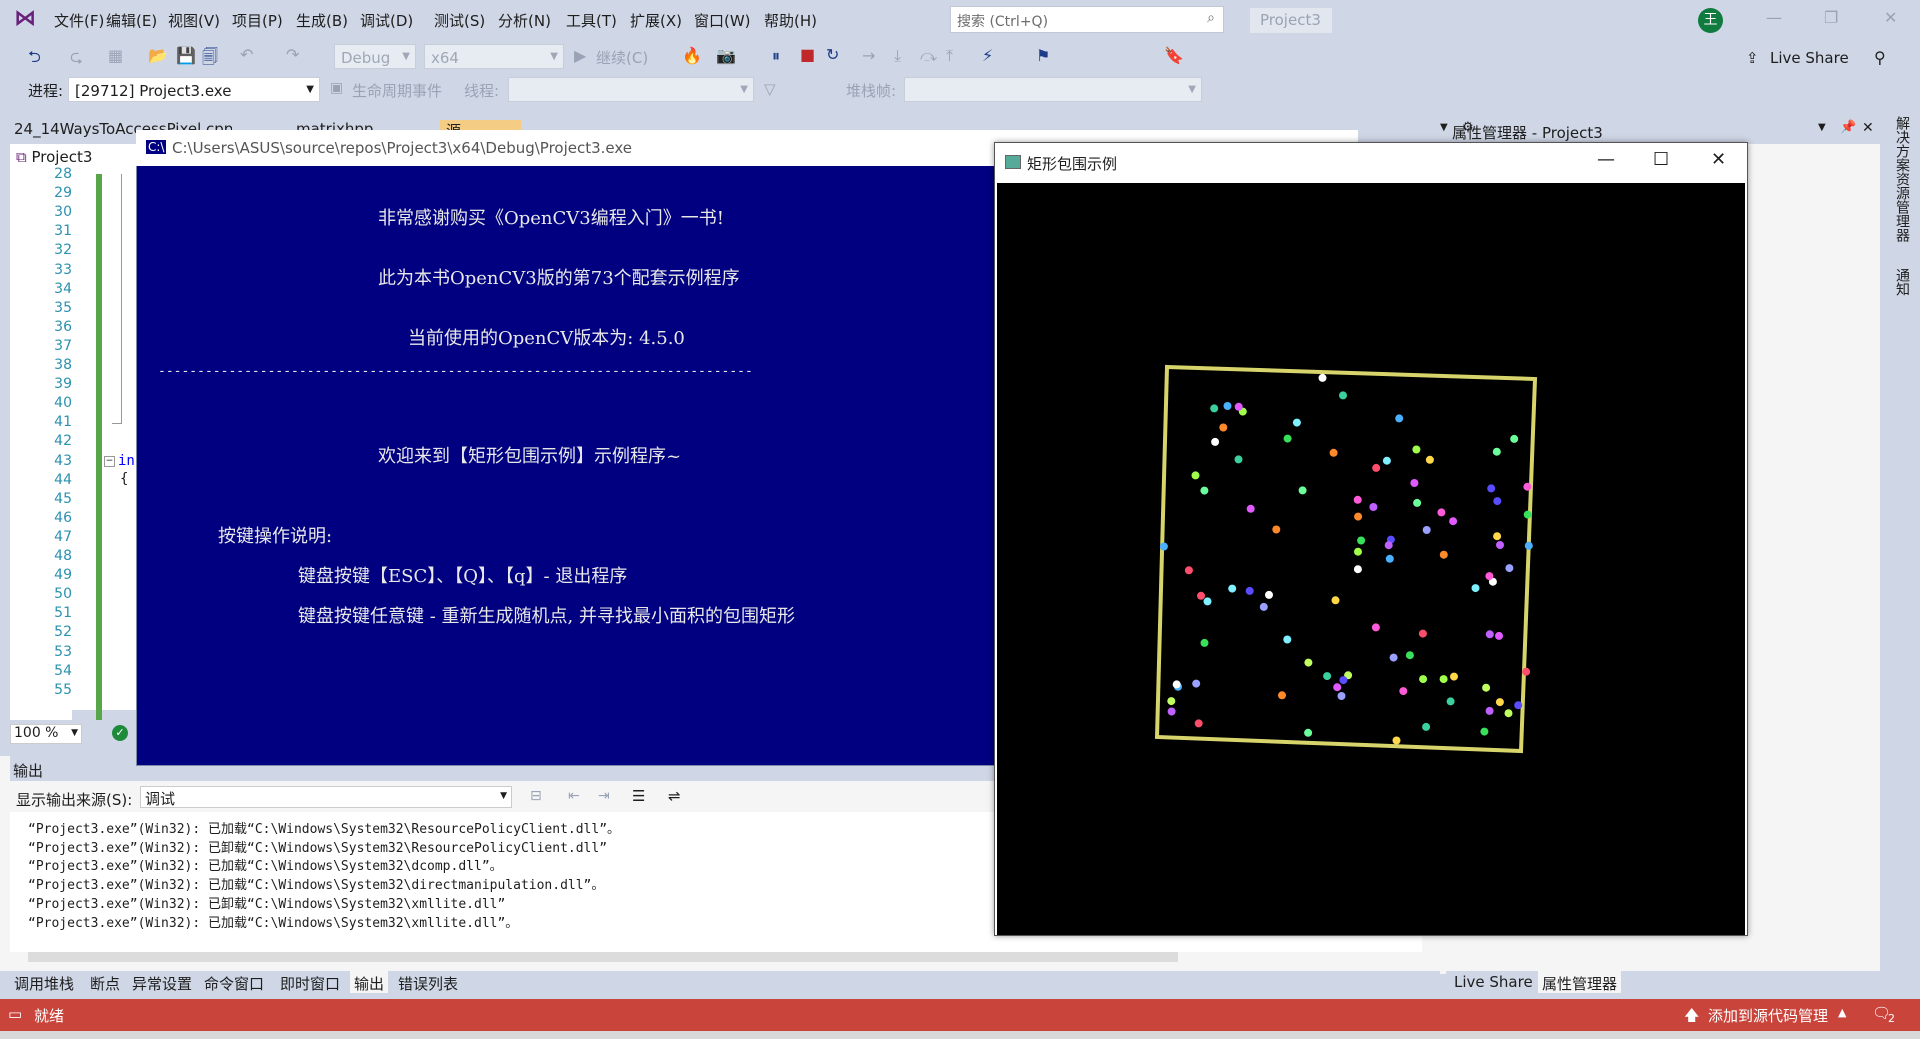 The width and height of the screenshot is (1920, 1039). Describe the element at coordinates (375, 56) in the screenshot. I see `config-dropdown: Debug ▼` at that location.